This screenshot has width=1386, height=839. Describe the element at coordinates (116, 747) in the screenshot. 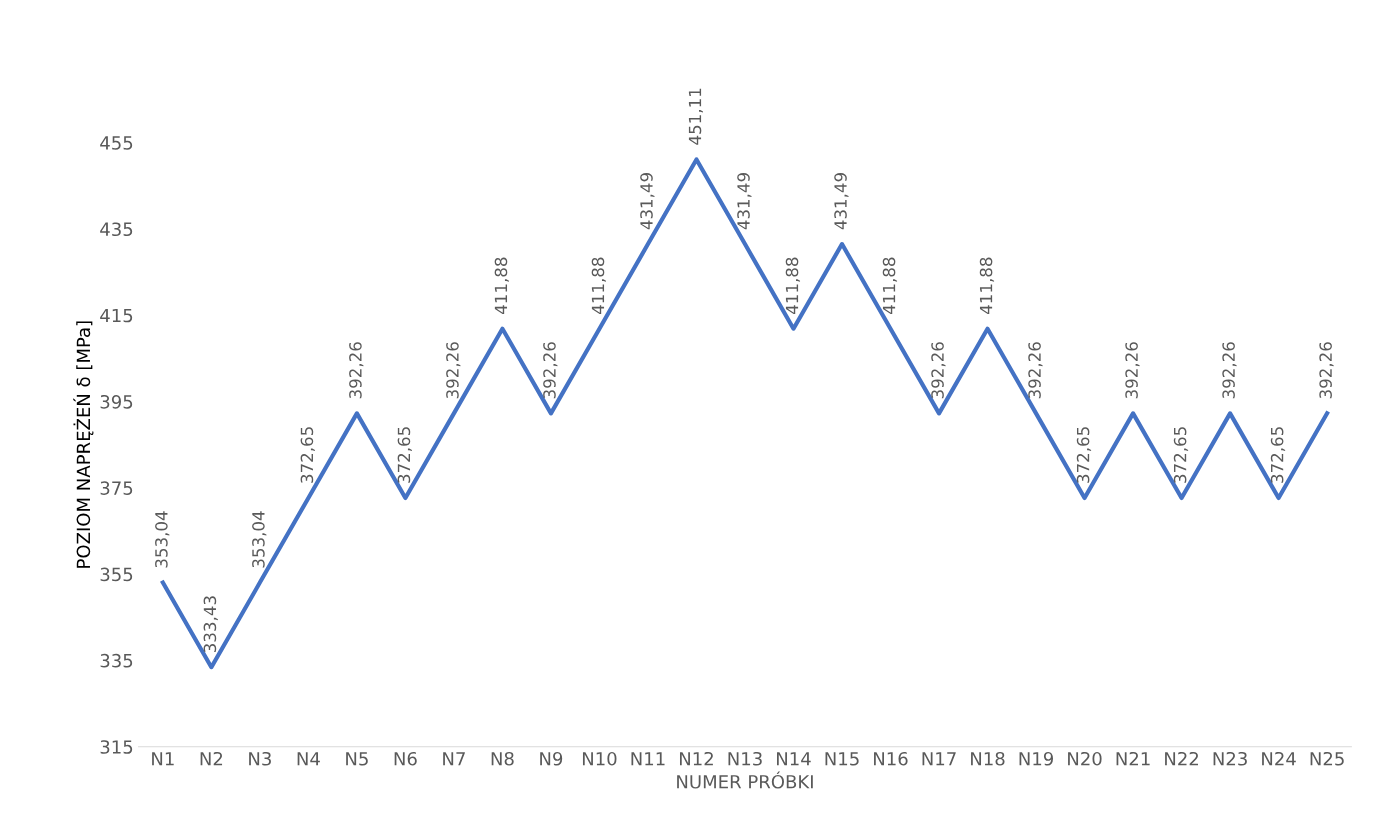

I see `y-tick-label: 315` at that location.